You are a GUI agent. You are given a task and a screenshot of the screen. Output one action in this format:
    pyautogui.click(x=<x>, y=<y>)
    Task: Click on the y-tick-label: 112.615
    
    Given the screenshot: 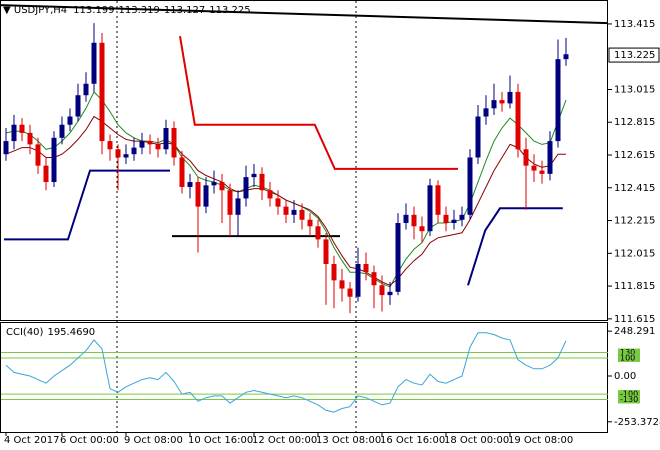 What is the action you would take?
    pyautogui.click(x=634, y=155)
    